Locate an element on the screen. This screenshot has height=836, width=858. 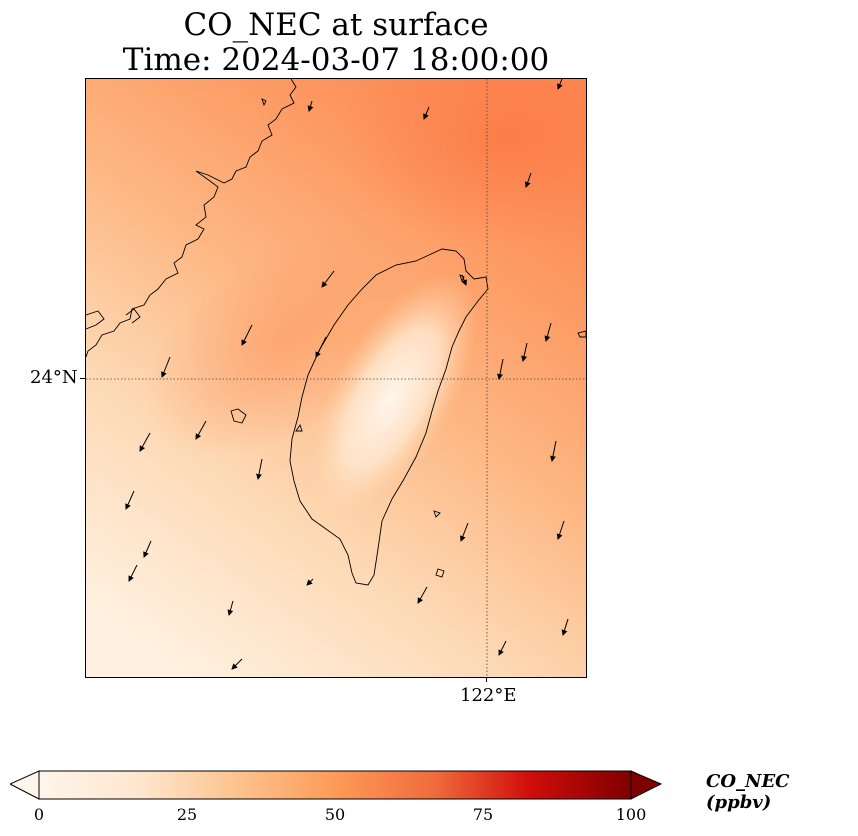
colorbar is located at coordinates (336, 785).